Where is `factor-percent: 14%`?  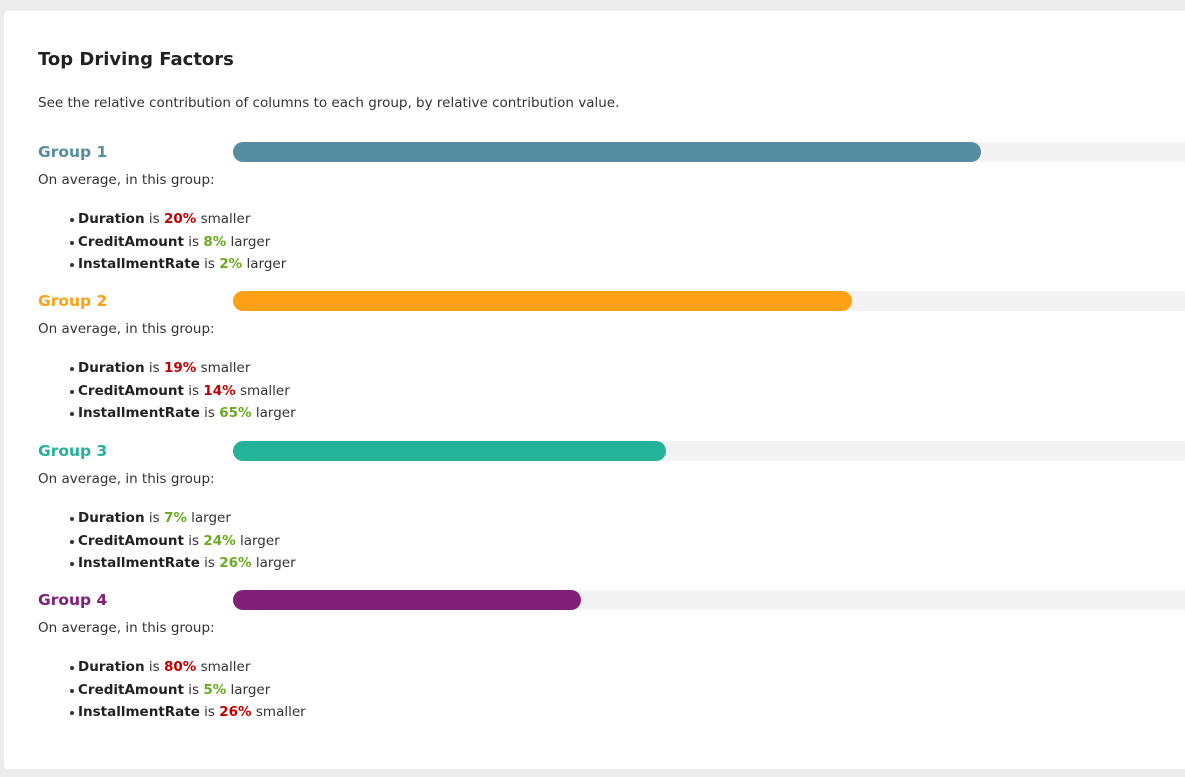 factor-percent: 14% is located at coordinates (219, 390).